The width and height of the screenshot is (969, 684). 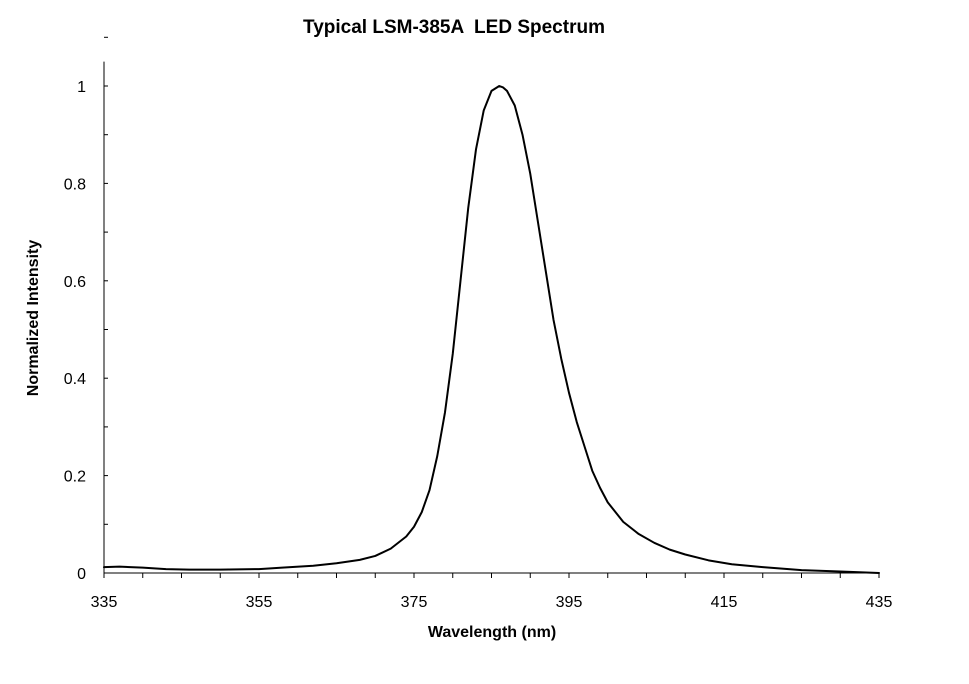 What do you see at coordinates (414, 602) in the screenshot?
I see `x-tick-label: 375` at bounding box center [414, 602].